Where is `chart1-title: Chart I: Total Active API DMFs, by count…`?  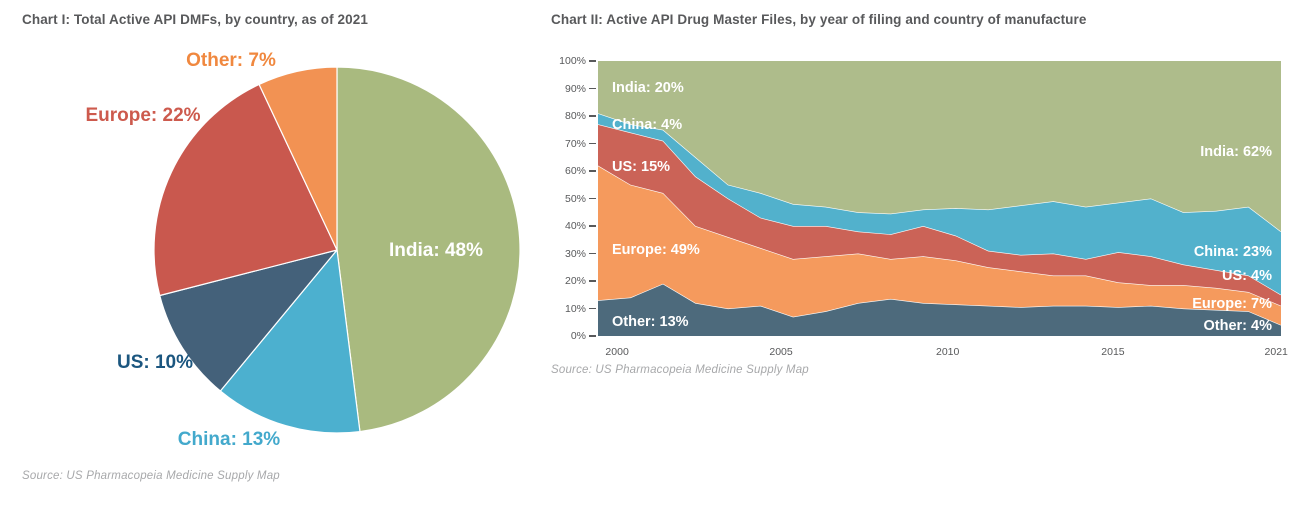 chart1-title: Chart I: Total Active API DMFs, by count… is located at coordinates (195, 19).